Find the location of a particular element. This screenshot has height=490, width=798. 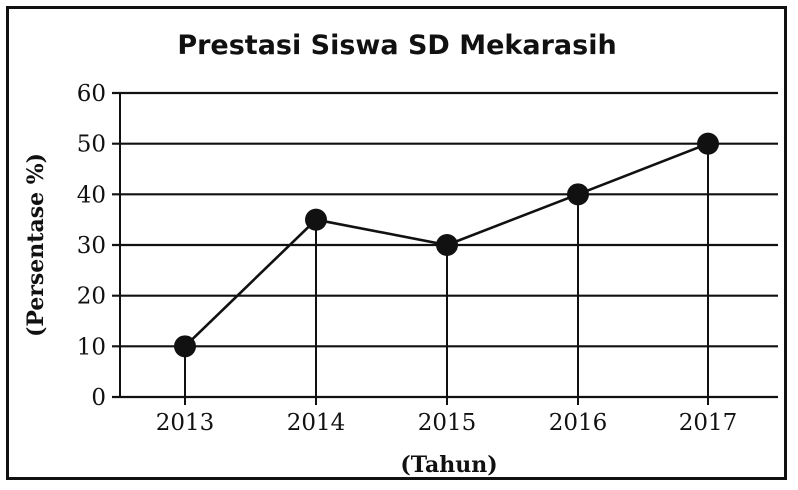

y-tick-label: 20 is located at coordinates (91, 297).